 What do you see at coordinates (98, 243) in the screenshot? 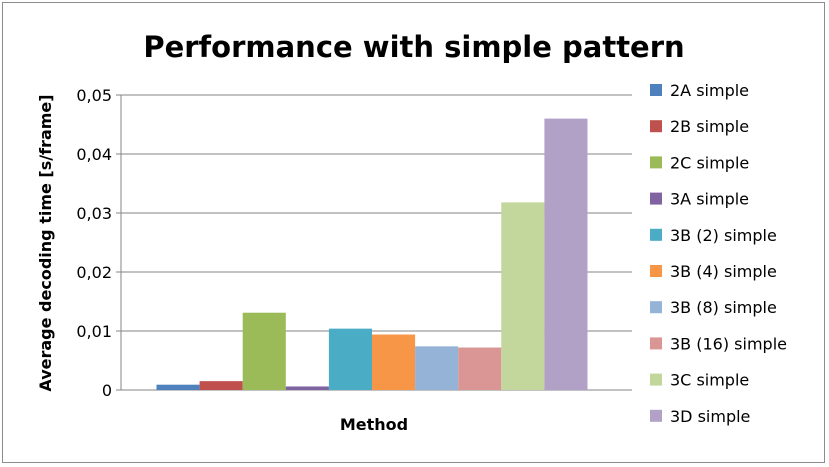
I see `y-axis-ticks: 0 0,01 0,02 0,03 0,04 0,05` at bounding box center [98, 243].